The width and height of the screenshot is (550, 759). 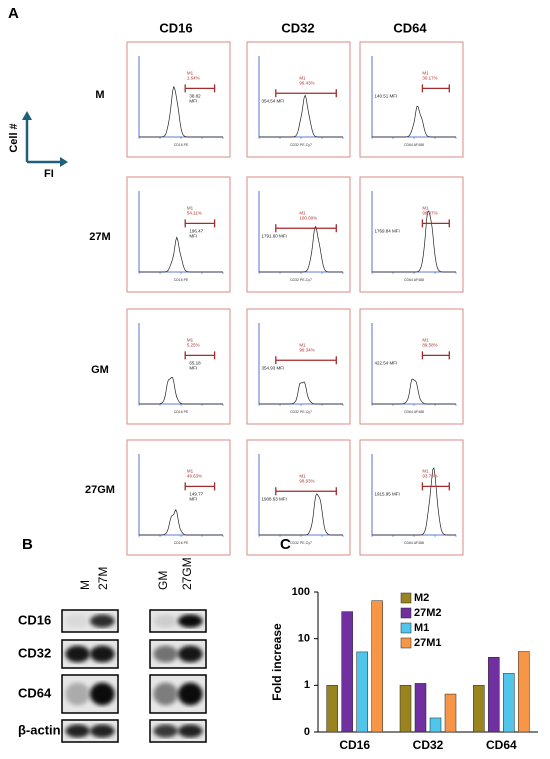 I want to click on mfi-value: 1908.63 MFI, so click(x=274, y=498).